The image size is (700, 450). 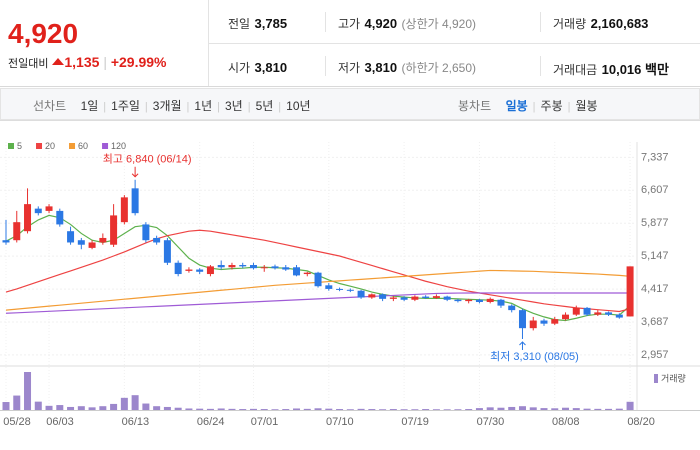 What do you see at coordinates (60, 422) in the screenshot?
I see `x-tick-label: 06/03` at bounding box center [60, 422].